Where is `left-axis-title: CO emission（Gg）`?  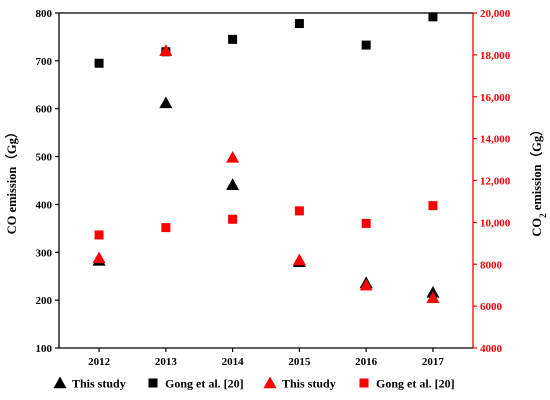 left-axis-title: CO emission（Gg） is located at coordinates (11, 180).